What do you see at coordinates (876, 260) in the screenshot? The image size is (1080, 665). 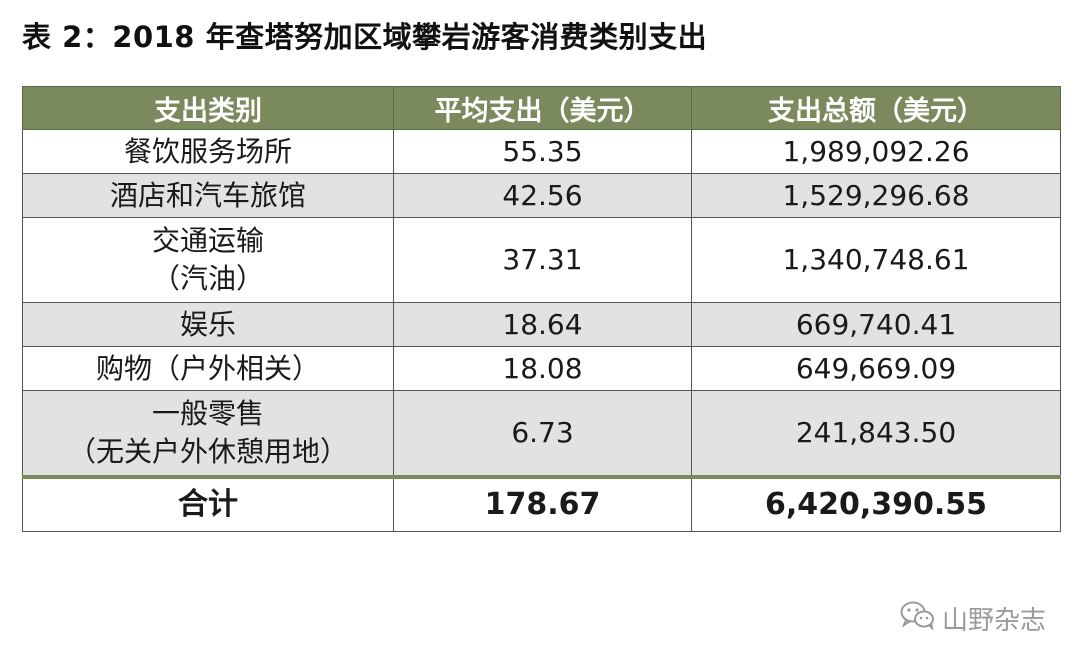 I see `total-cell: 1,340,748.61` at bounding box center [876, 260].